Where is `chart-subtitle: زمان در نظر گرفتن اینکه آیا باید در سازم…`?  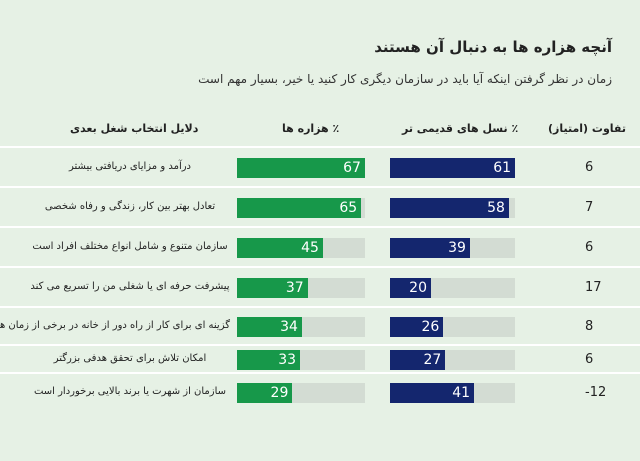
chart-subtitle: زمان در نظر گرفتن اینکه آیا باید در سازم… is located at coordinates (405, 79).